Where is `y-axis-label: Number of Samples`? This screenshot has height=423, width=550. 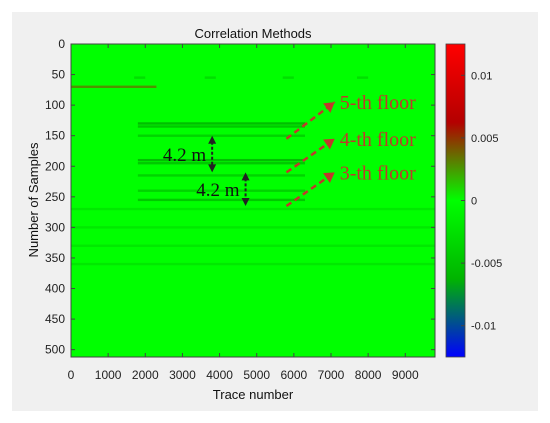 y-axis-label: Number of Samples is located at coordinates (33, 199).